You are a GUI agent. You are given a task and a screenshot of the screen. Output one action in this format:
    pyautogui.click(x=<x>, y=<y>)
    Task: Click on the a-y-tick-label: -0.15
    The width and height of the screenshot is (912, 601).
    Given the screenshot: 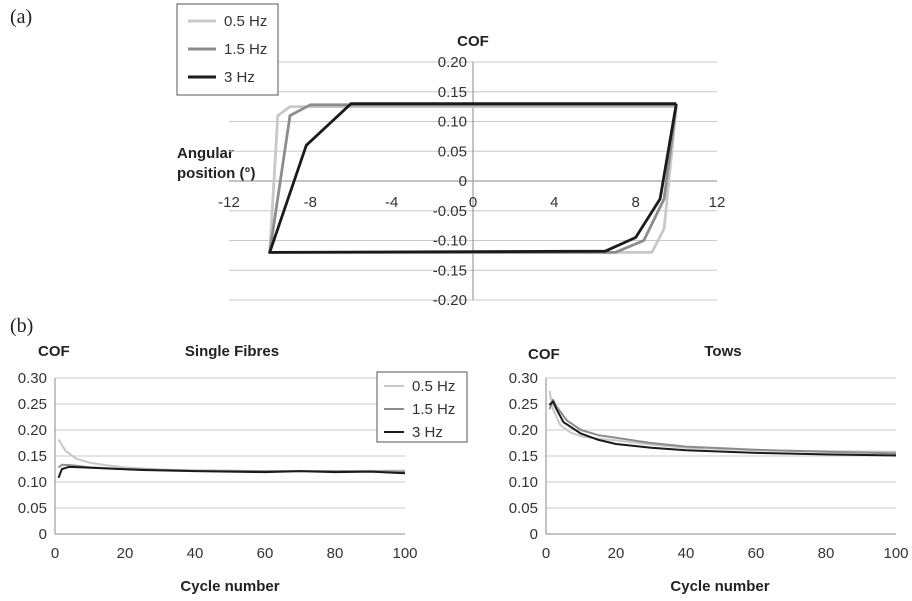 What is the action you would take?
    pyautogui.click(x=450, y=270)
    